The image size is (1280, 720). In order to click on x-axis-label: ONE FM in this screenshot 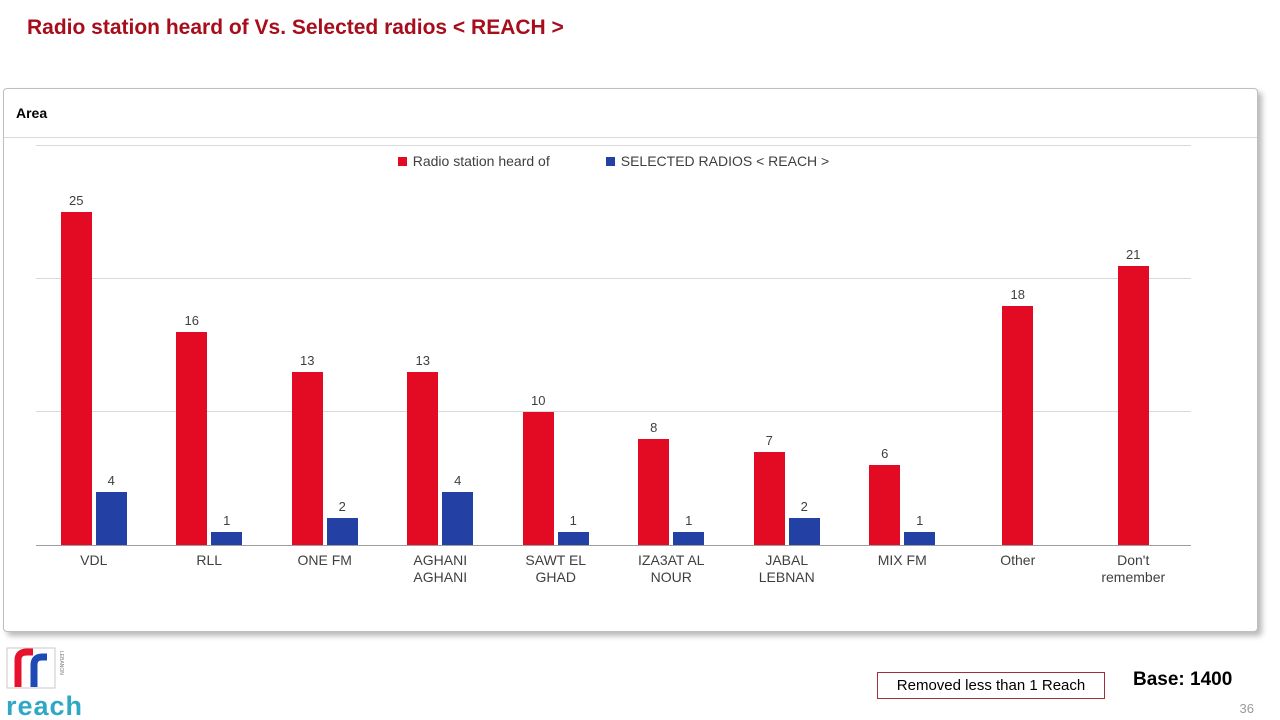, I will do `click(325, 569)`.